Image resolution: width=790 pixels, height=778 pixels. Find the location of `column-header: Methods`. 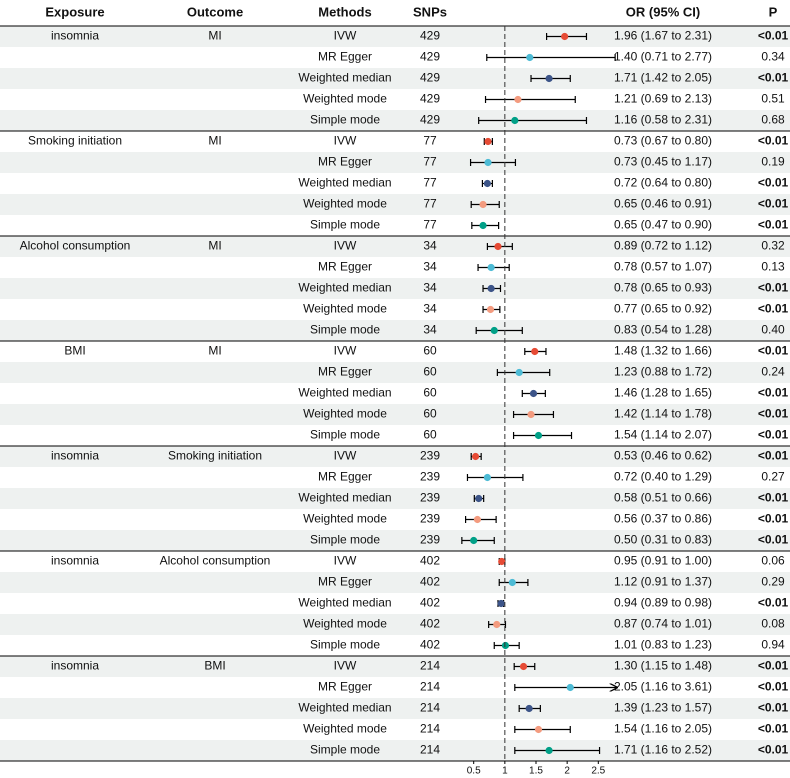

column-header: Methods is located at coordinates (344, 11).